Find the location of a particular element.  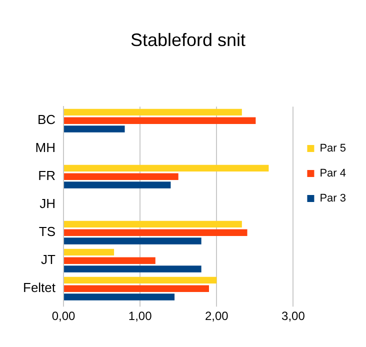

y-tick-label: TS is located at coordinates (47, 232).